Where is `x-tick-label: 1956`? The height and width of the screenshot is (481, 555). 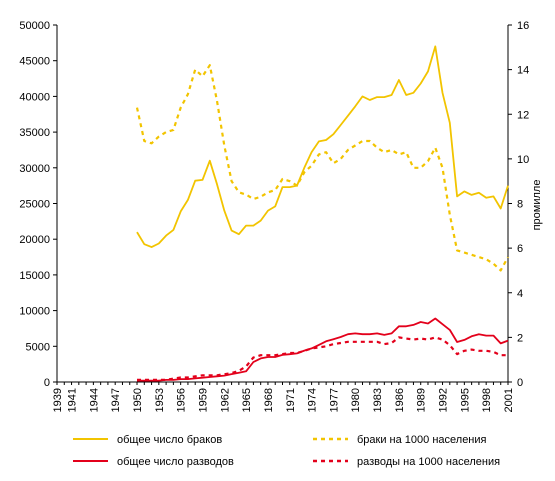
x-tick-label: 1956 is located at coordinates (182, 400).